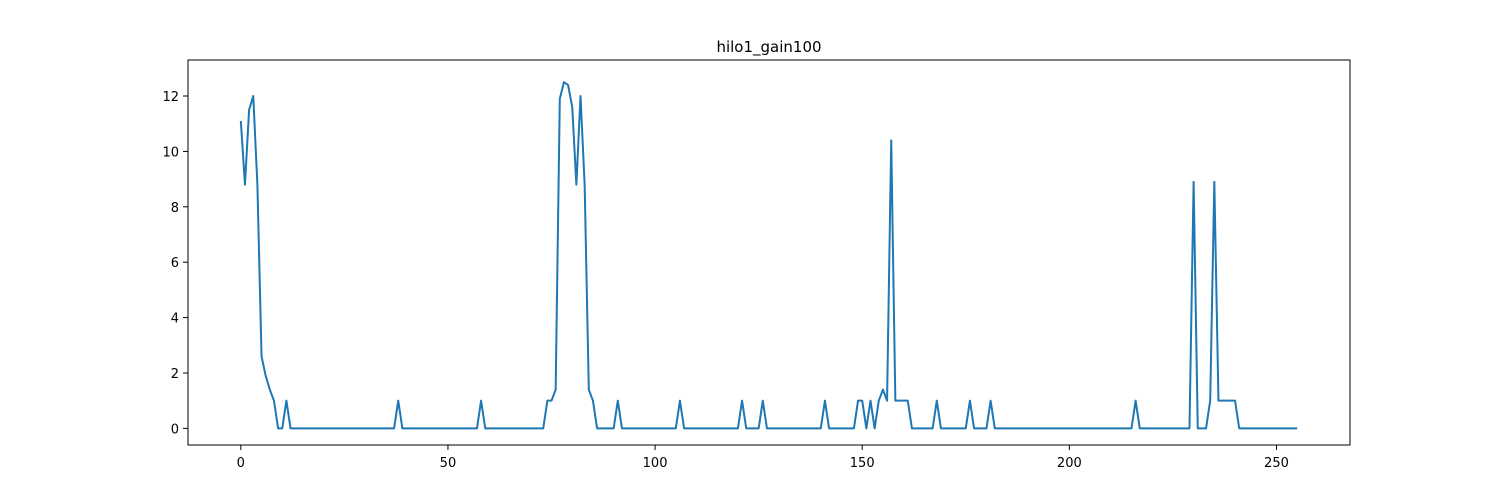 This screenshot has height=500, width=1500. What do you see at coordinates (175, 374) in the screenshot?
I see `y-tick-label: 2` at bounding box center [175, 374].